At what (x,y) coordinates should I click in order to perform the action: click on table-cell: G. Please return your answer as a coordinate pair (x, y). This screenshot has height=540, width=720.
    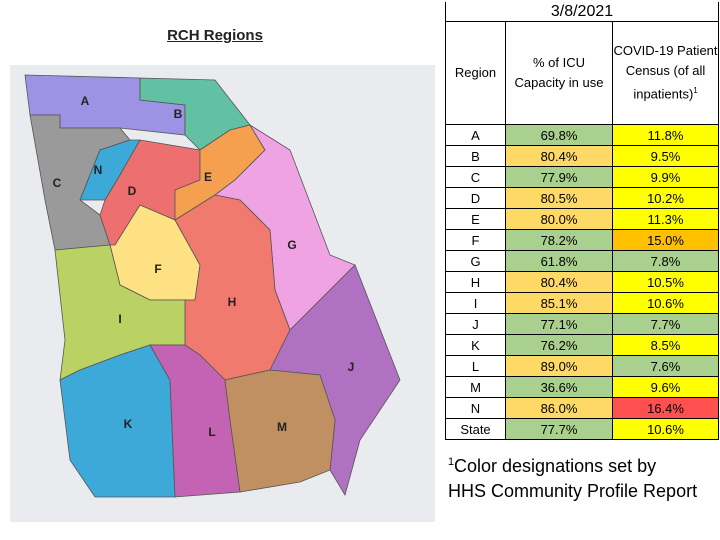
    Looking at the image, I should click on (475, 261).